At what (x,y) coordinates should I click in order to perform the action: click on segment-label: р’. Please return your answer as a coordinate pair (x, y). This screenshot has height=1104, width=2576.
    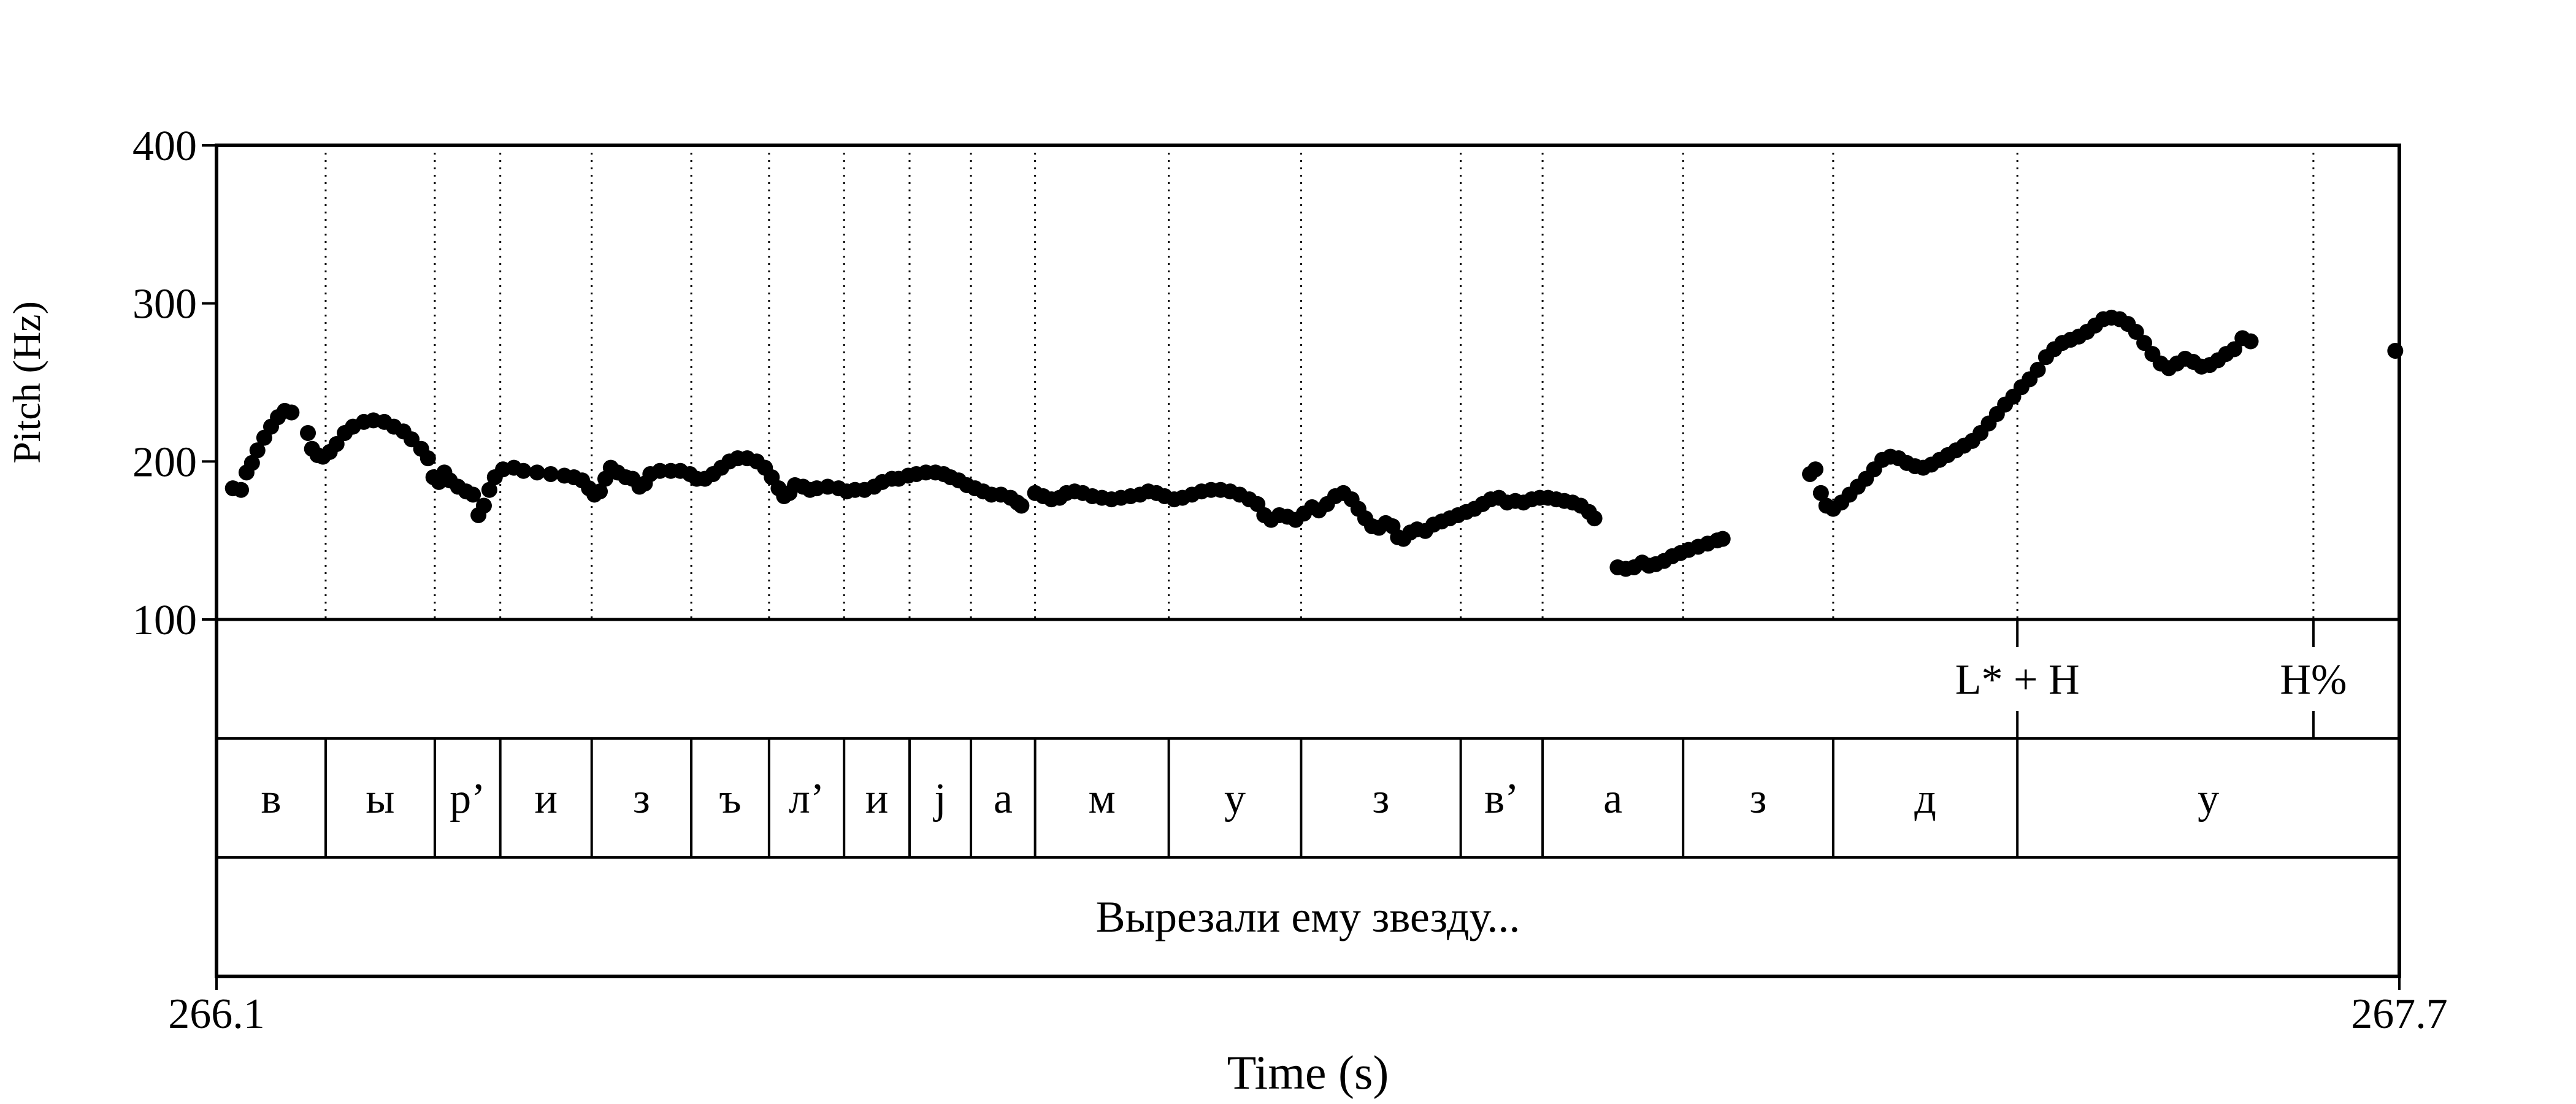
    Looking at the image, I should click on (467, 798).